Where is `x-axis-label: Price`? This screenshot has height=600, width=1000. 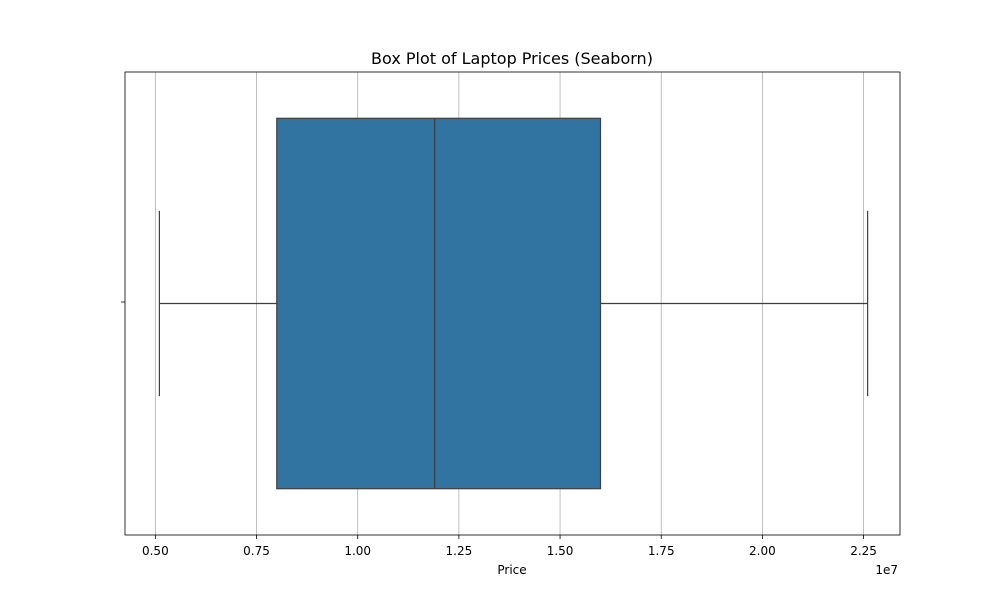
x-axis-label: Price is located at coordinates (511, 570).